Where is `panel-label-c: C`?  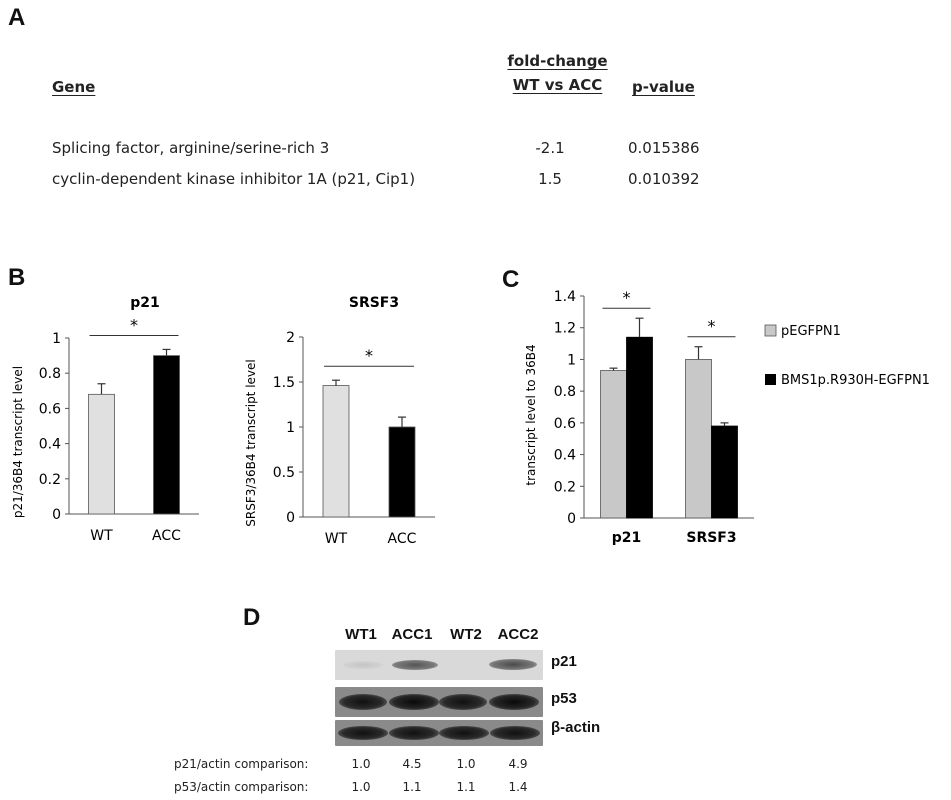
panel-label-c: C is located at coordinates (511, 279).